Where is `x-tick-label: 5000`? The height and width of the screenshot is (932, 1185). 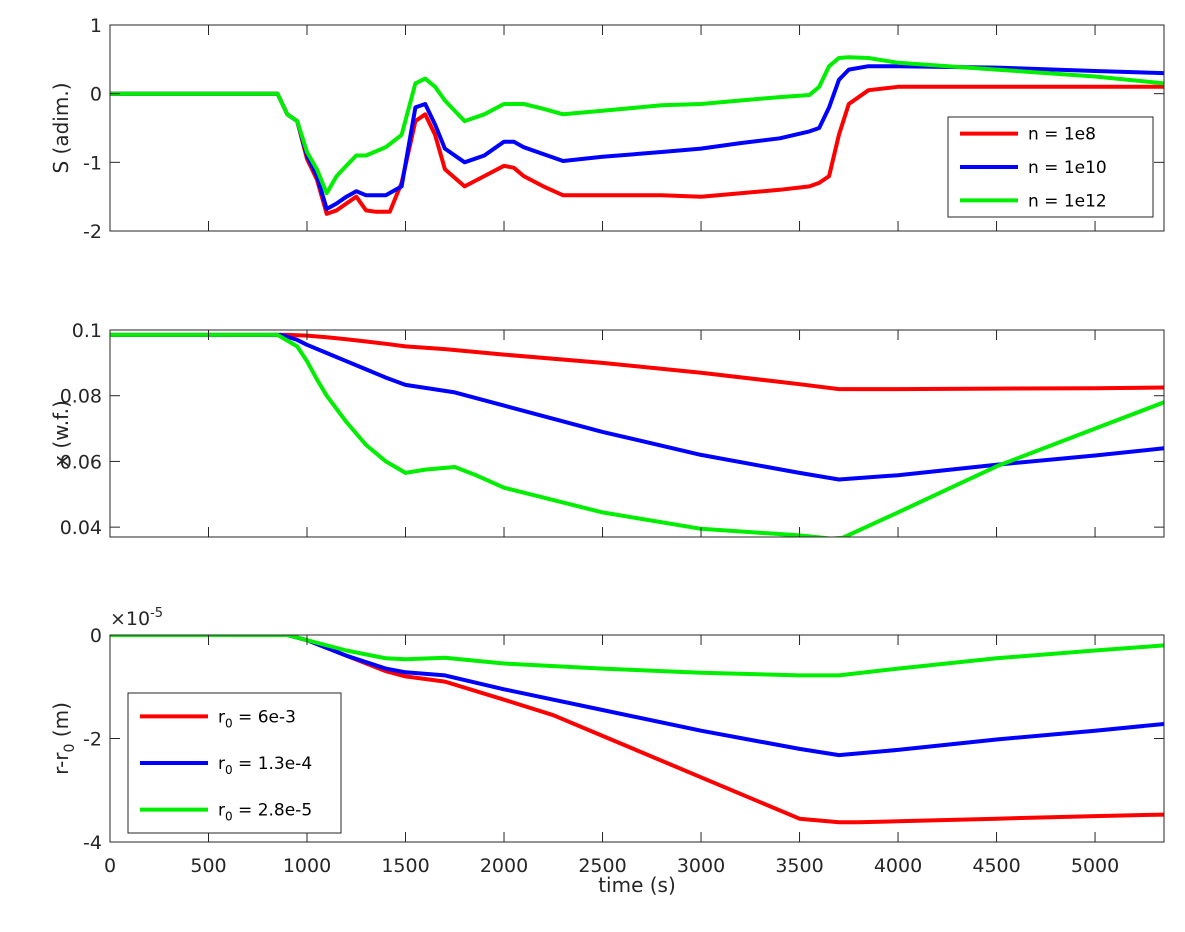 x-tick-label: 5000 is located at coordinates (1095, 866).